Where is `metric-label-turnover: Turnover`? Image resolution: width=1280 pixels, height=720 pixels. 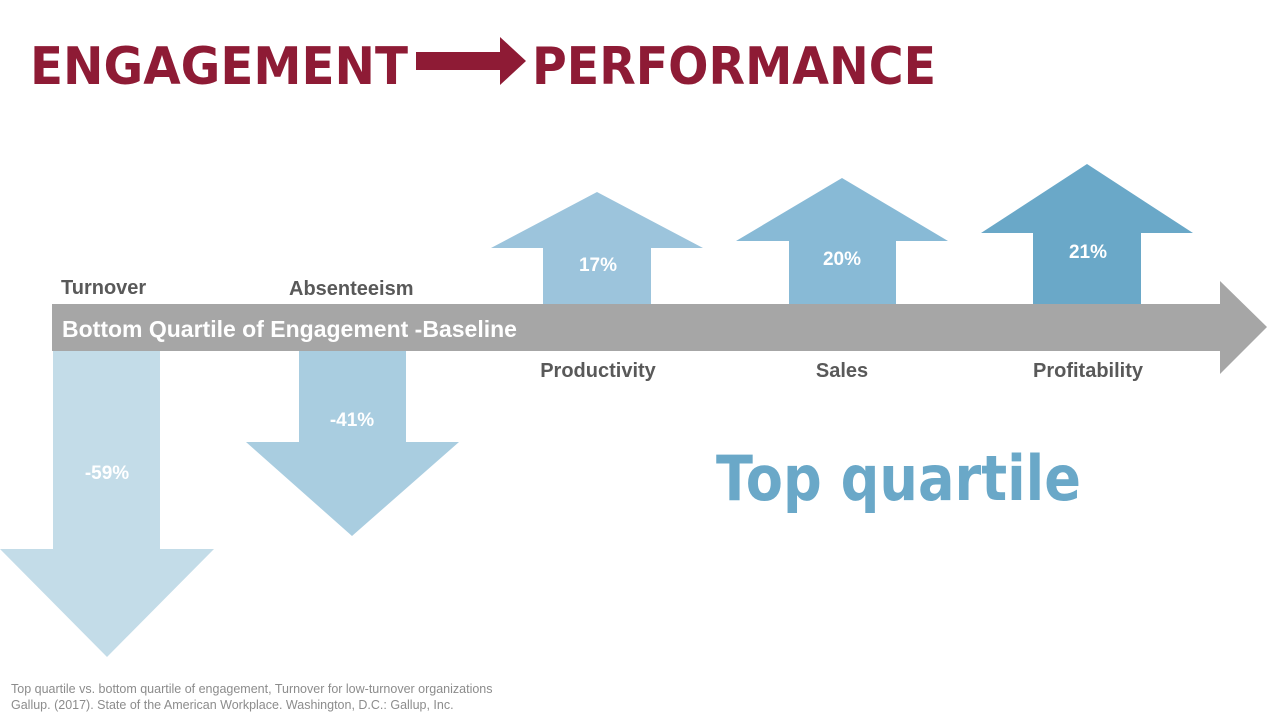 metric-label-turnover: Turnover is located at coordinates (103, 288).